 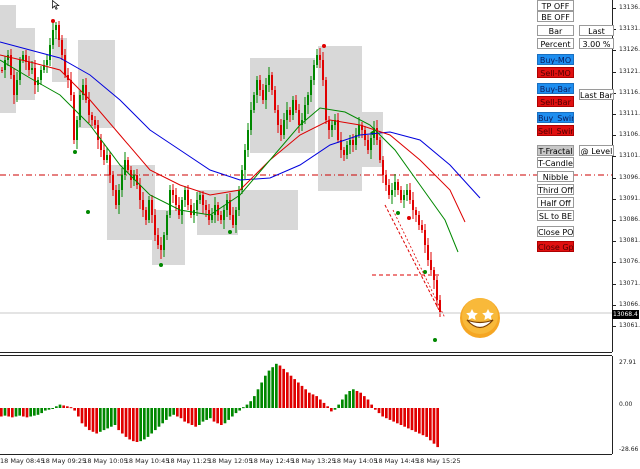 What do you see at coordinates (596, 150) in the screenshot?
I see `at-level-button: @ Level` at bounding box center [596, 150].